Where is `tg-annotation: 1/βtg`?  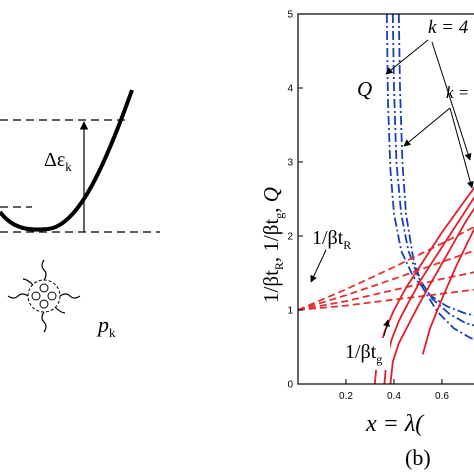
tg-annotation: 1/βtg is located at coordinates (363, 353).